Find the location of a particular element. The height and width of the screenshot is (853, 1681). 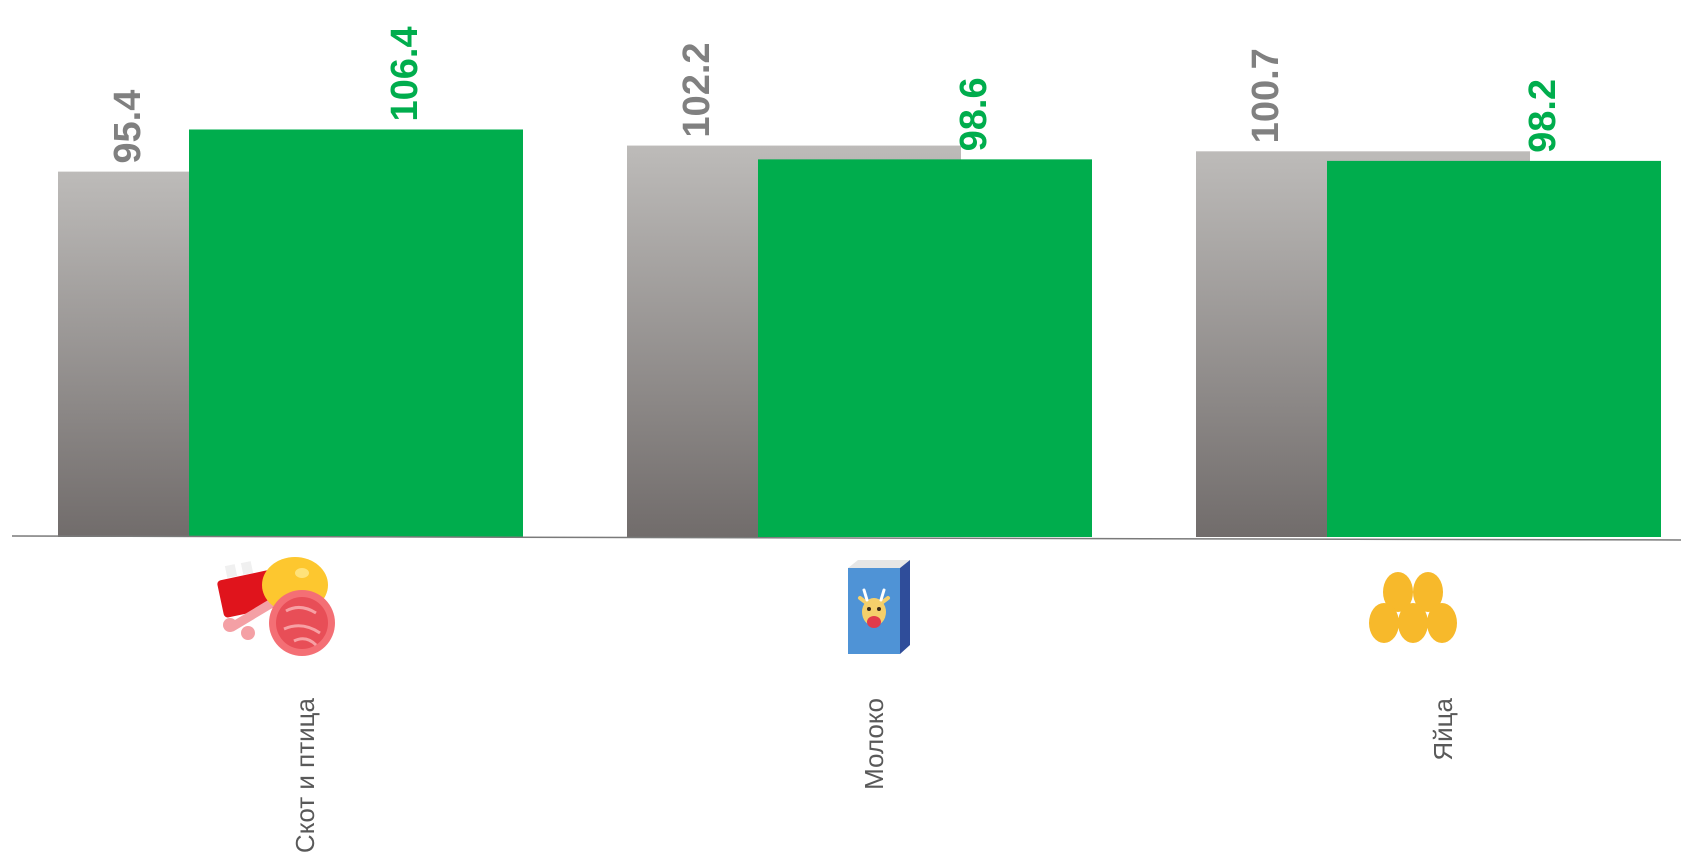

x-axis-line is located at coordinates (846, 538).